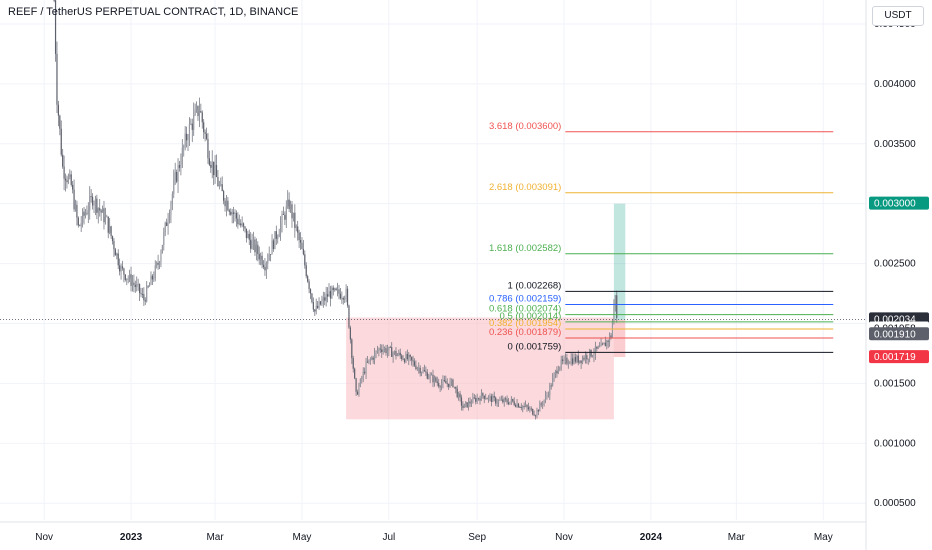 The height and width of the screenshot is (550, 932). What do you see at coordinates (895, 443) in the screenshot?
I see `y-tick-label: 0.001000` at bounding box center [895, 443].